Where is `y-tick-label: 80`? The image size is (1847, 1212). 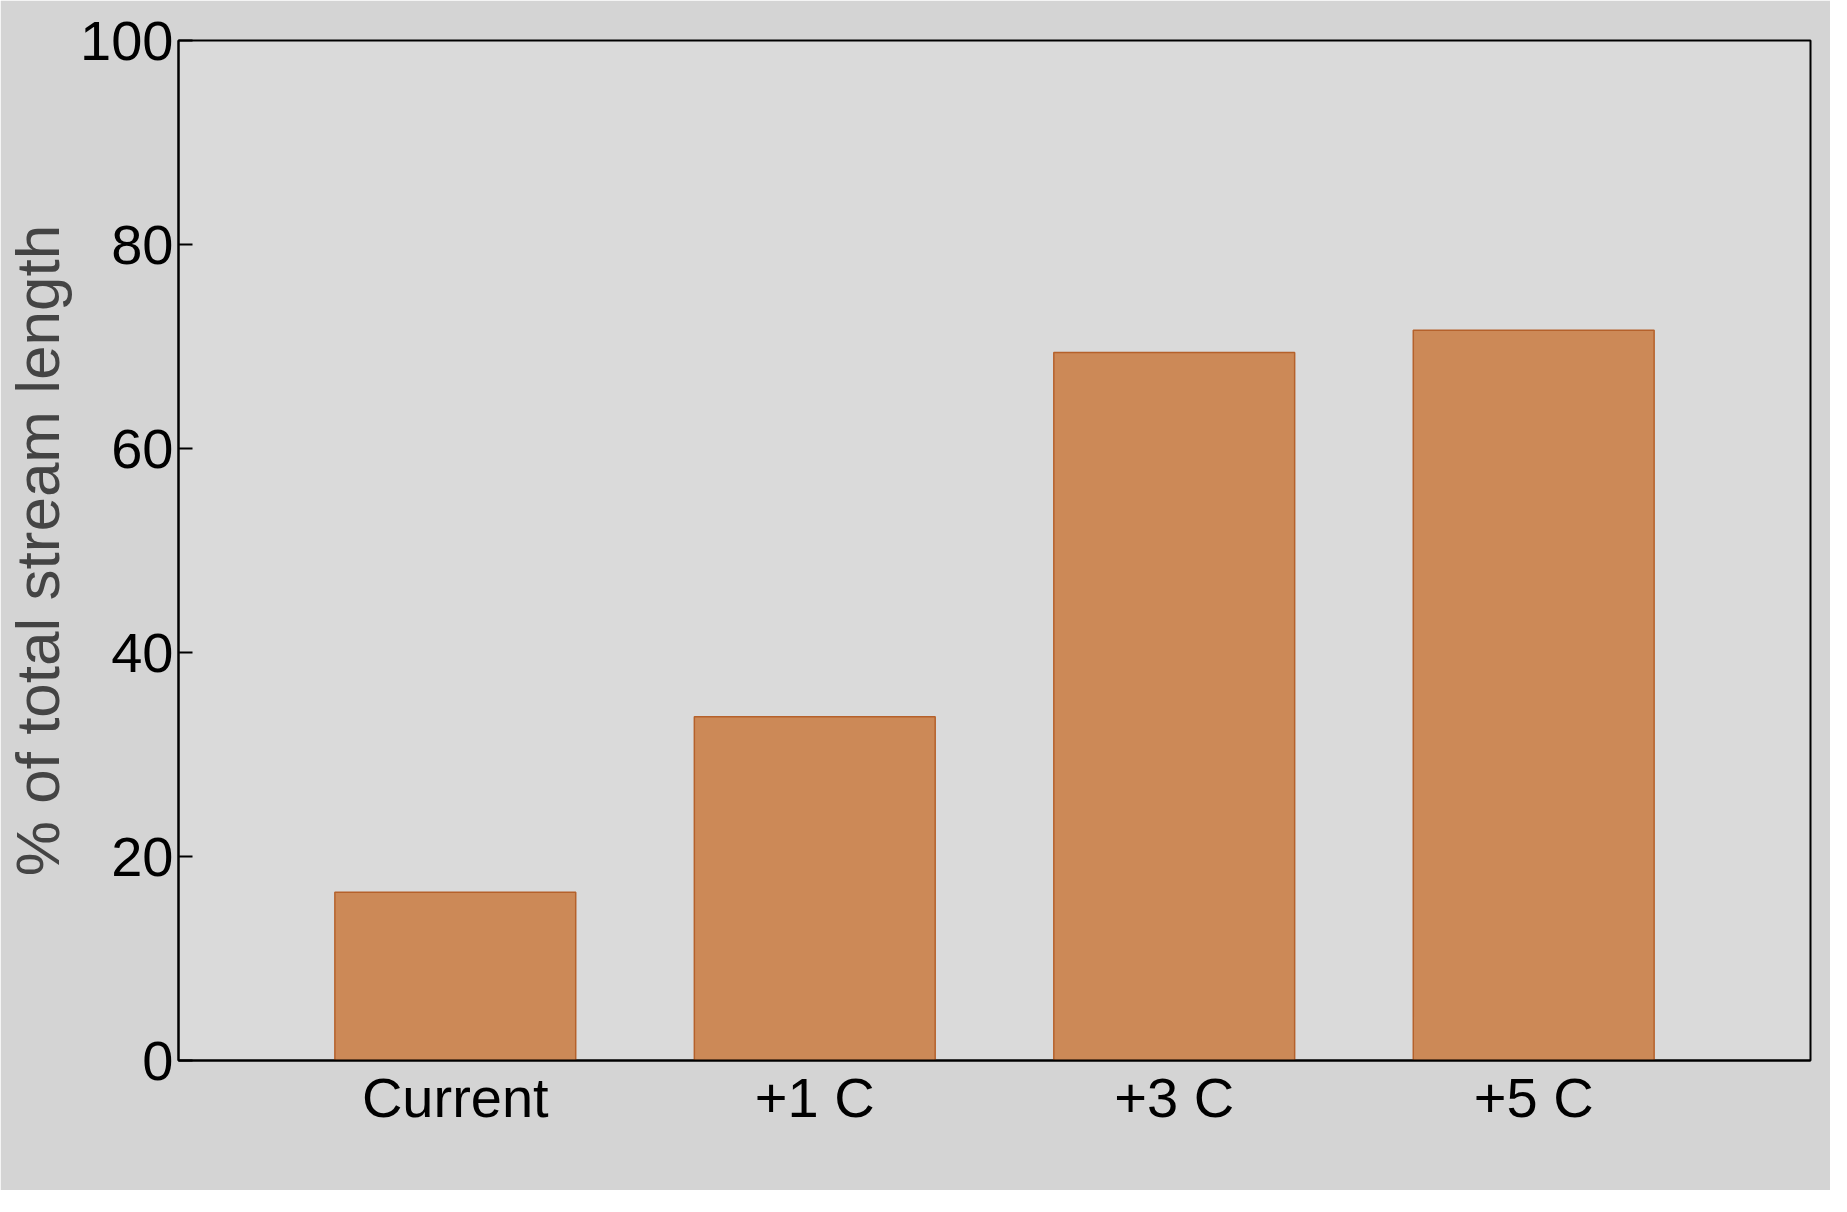 y-tick-label: 80 is located at coordinates (142, 244).